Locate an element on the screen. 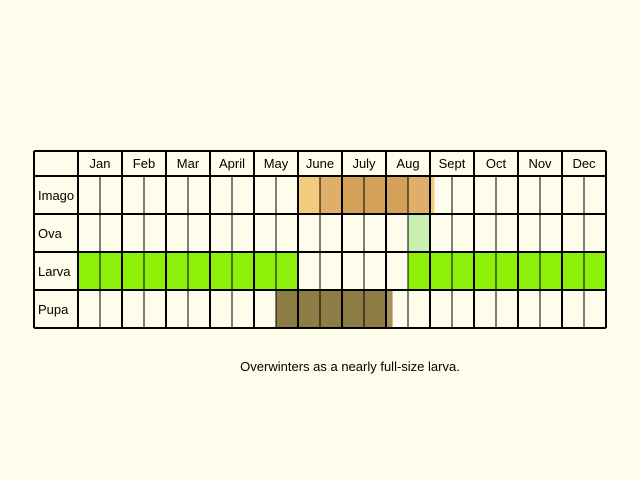 This screenshot has height=480, width=640. month-label-apr: April is located at coordinates (232, 163).